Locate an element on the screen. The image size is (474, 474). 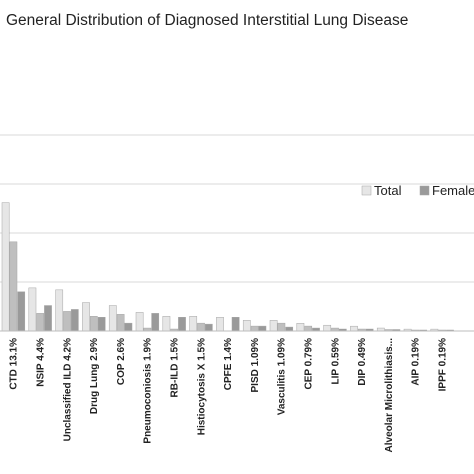
x-tick-label: CTD 13.1% is located at coordinates (14, 364).